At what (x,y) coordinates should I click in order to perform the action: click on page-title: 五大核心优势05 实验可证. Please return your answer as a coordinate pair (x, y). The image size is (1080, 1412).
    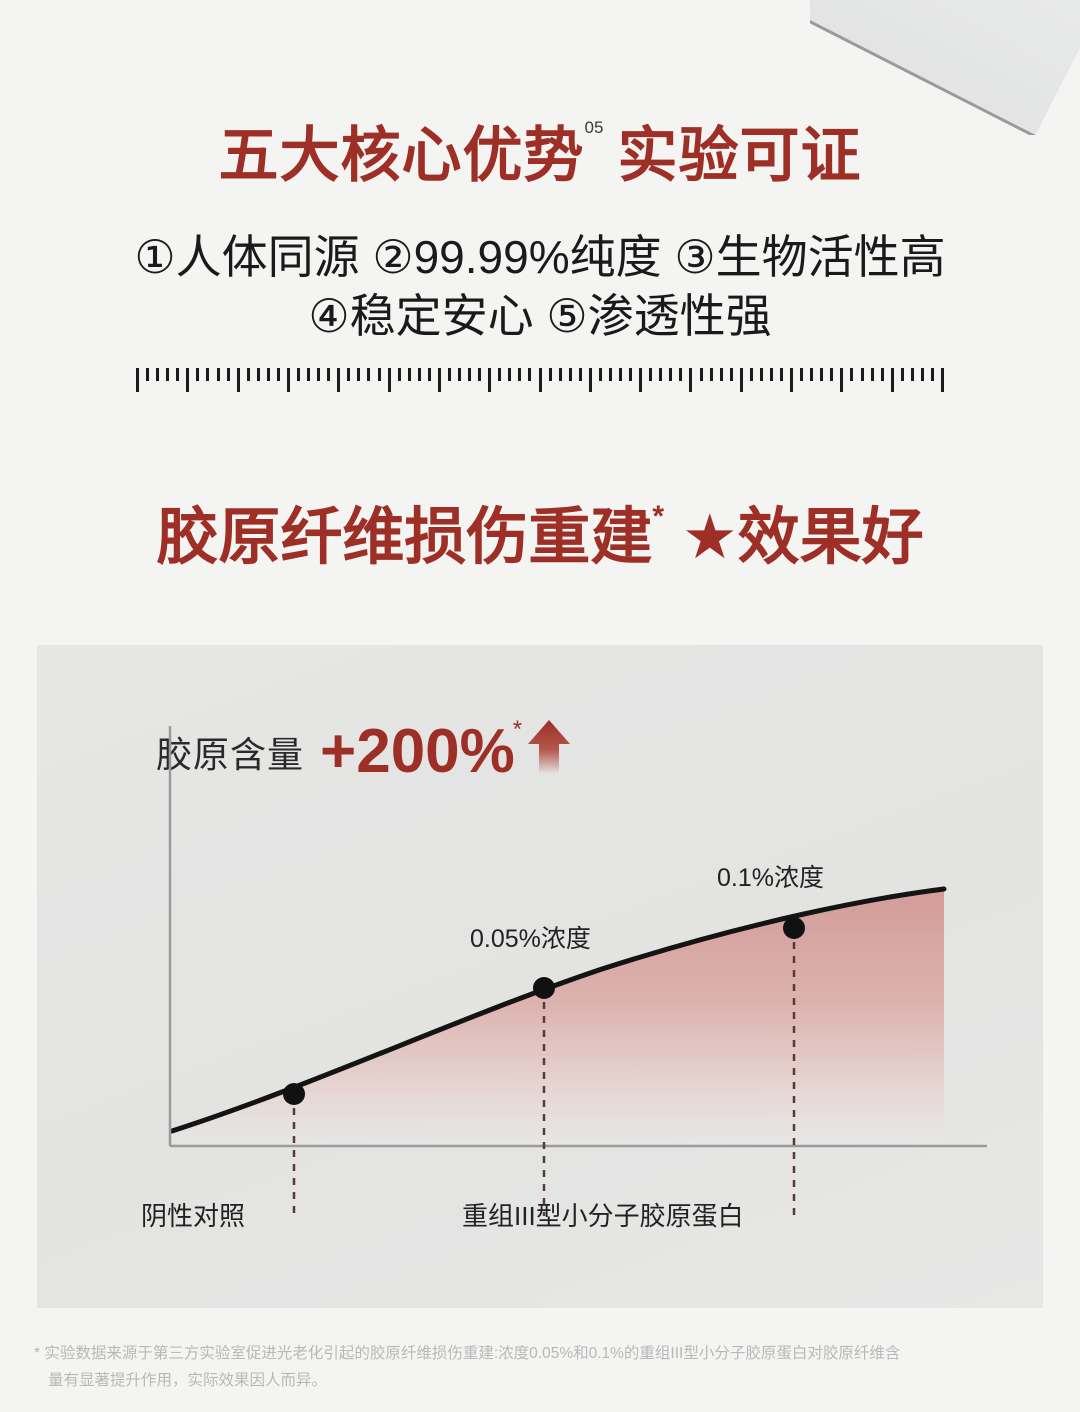
    Looking at the image, I should click on (540, 152).